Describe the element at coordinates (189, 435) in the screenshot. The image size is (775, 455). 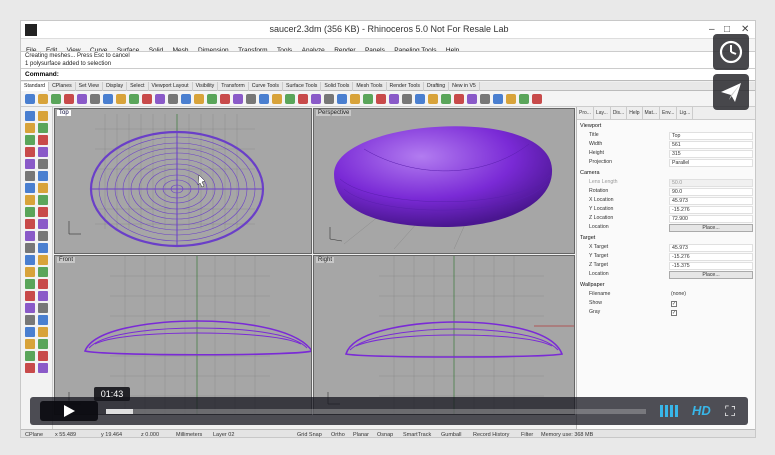
I see `status-units: Millimeters` at that location.